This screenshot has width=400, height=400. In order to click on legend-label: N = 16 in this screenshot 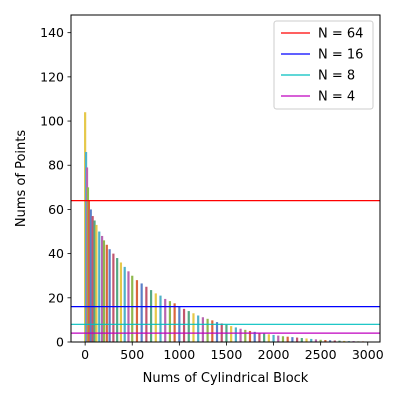, I will do `click(340, 55)`.